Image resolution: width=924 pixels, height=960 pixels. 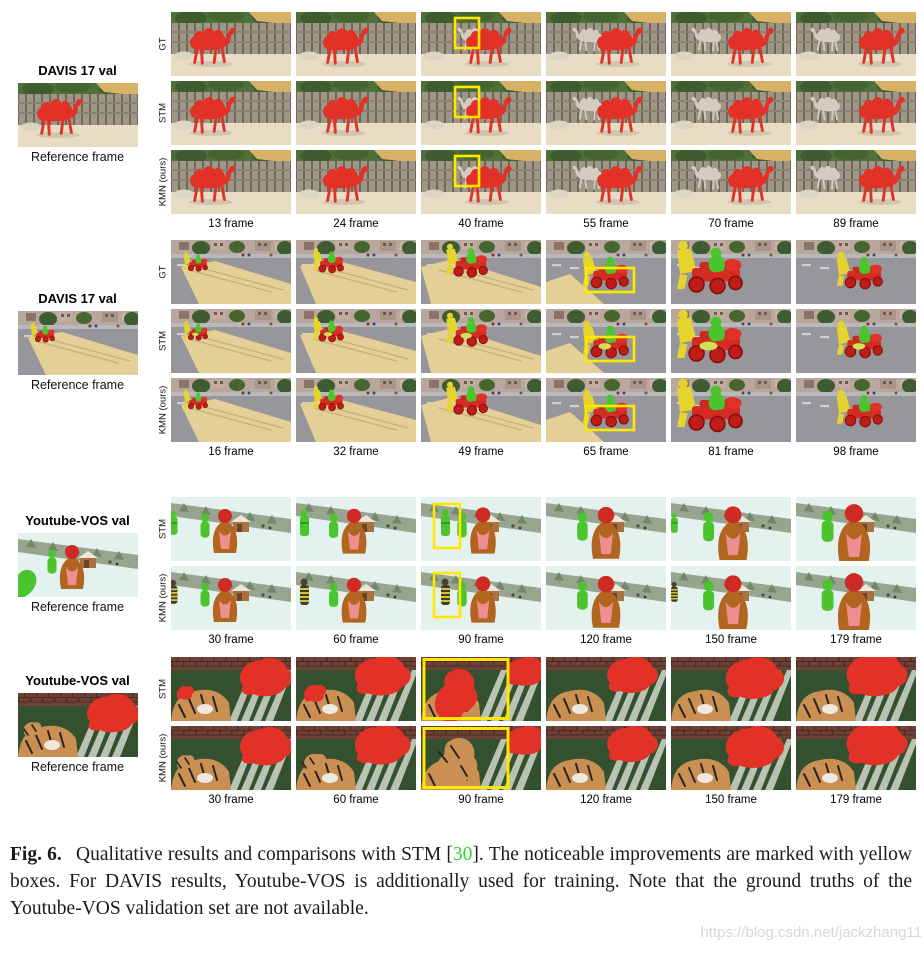 I want to click on frame-label: 65 frame, so click(x=606, y=452).